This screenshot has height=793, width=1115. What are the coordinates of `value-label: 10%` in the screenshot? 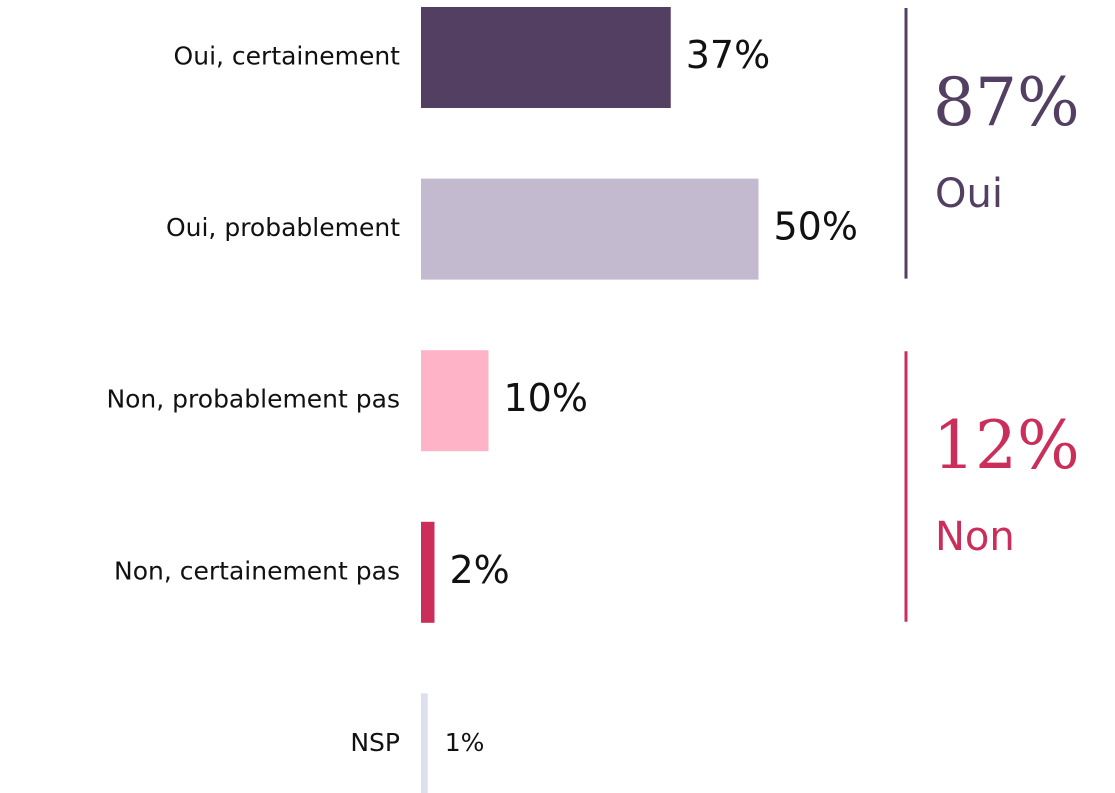 It's located at (546, 398).